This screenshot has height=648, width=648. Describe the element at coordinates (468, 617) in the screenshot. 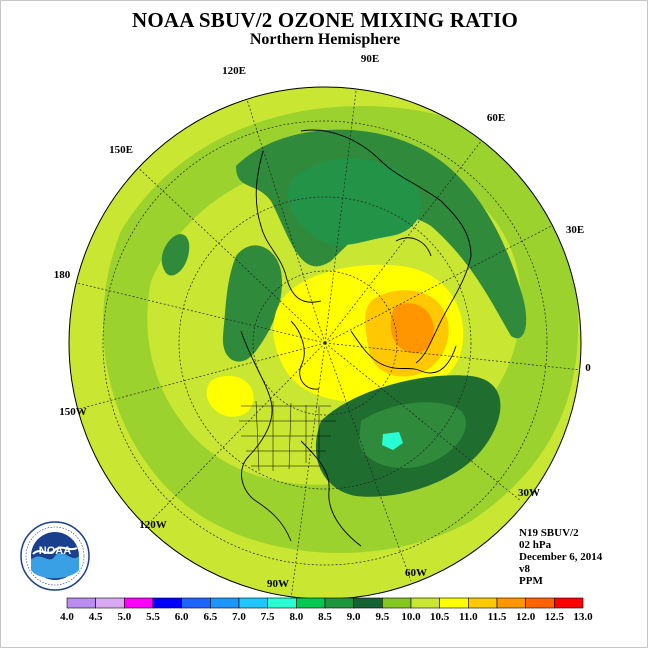

I see `colorbar-tick-label: 11.0` at that location.